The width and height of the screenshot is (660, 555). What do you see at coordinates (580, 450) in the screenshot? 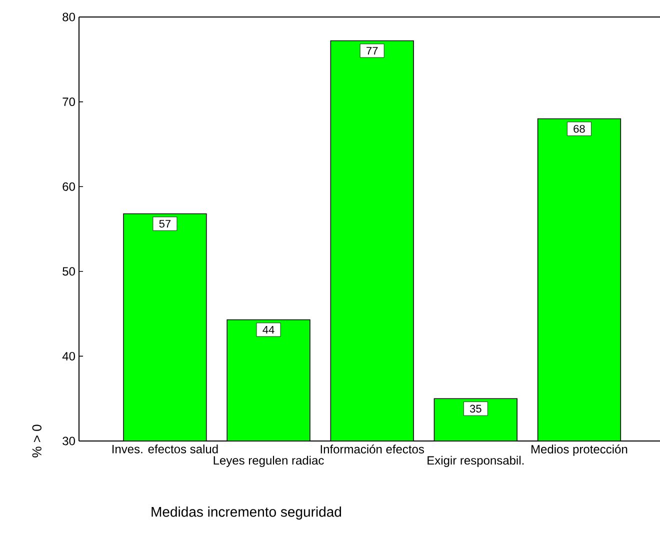
I see `x-tick-label: Medios protección` at bounding box center [580, 450].